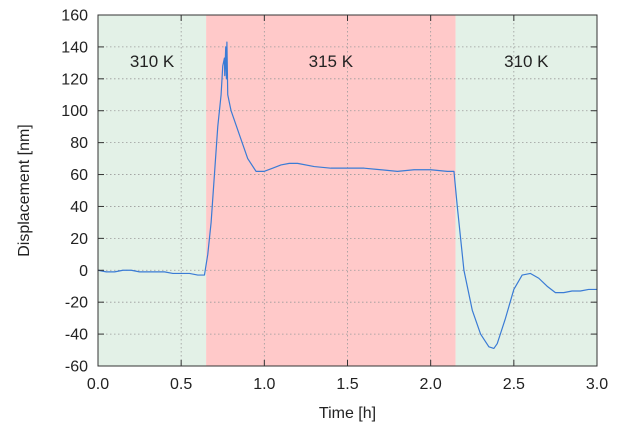 This screenshot has width=622, height=430. What do you see at coordinates (98, 384) in the screenshot?
I see `x-tick-label: 0.0` at bounding box center [98, 384].